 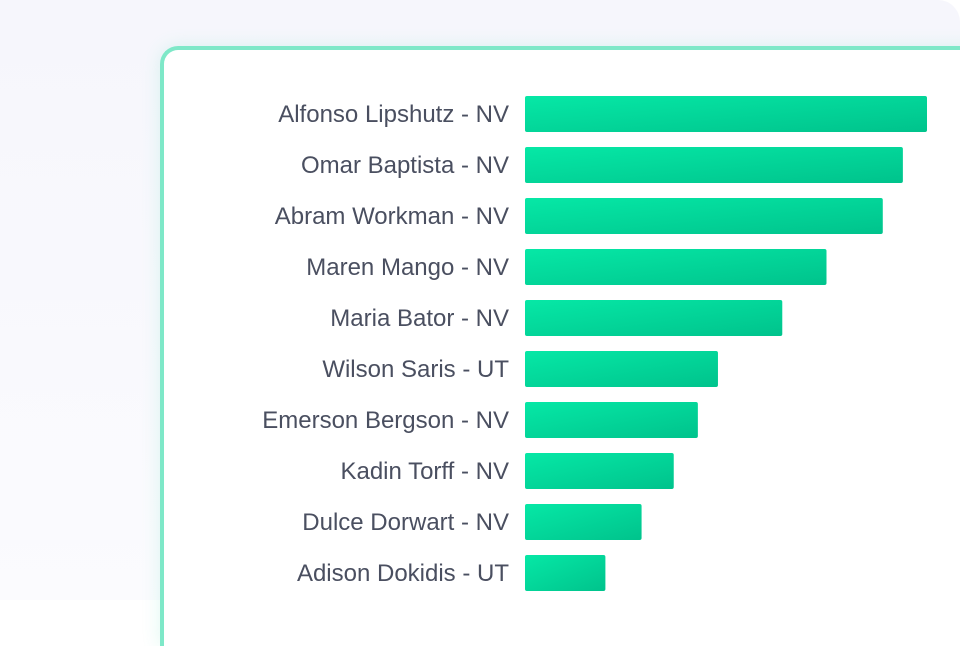 I want to click on category-label: Kadin Torff - NV, so click(x=424, y=471).